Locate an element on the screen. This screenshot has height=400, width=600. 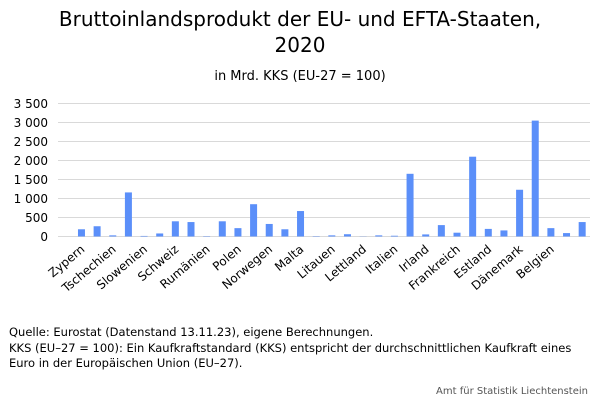
y-tick-label: 1 500 is located at coordinates (31, 180).